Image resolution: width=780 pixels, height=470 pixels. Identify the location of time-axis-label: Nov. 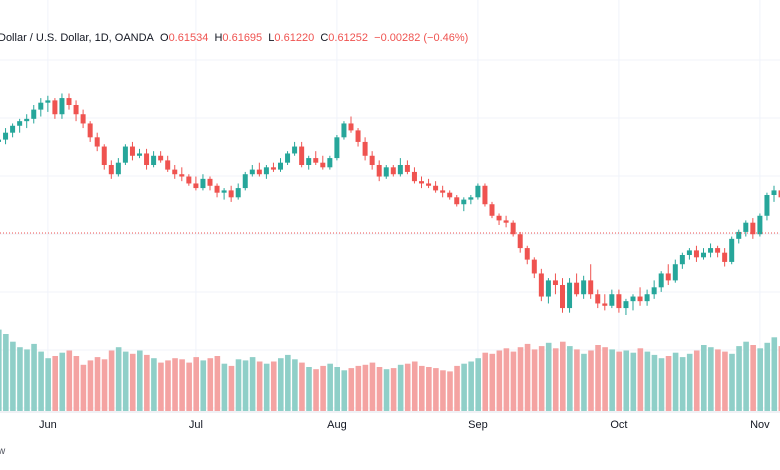
(760, 425).